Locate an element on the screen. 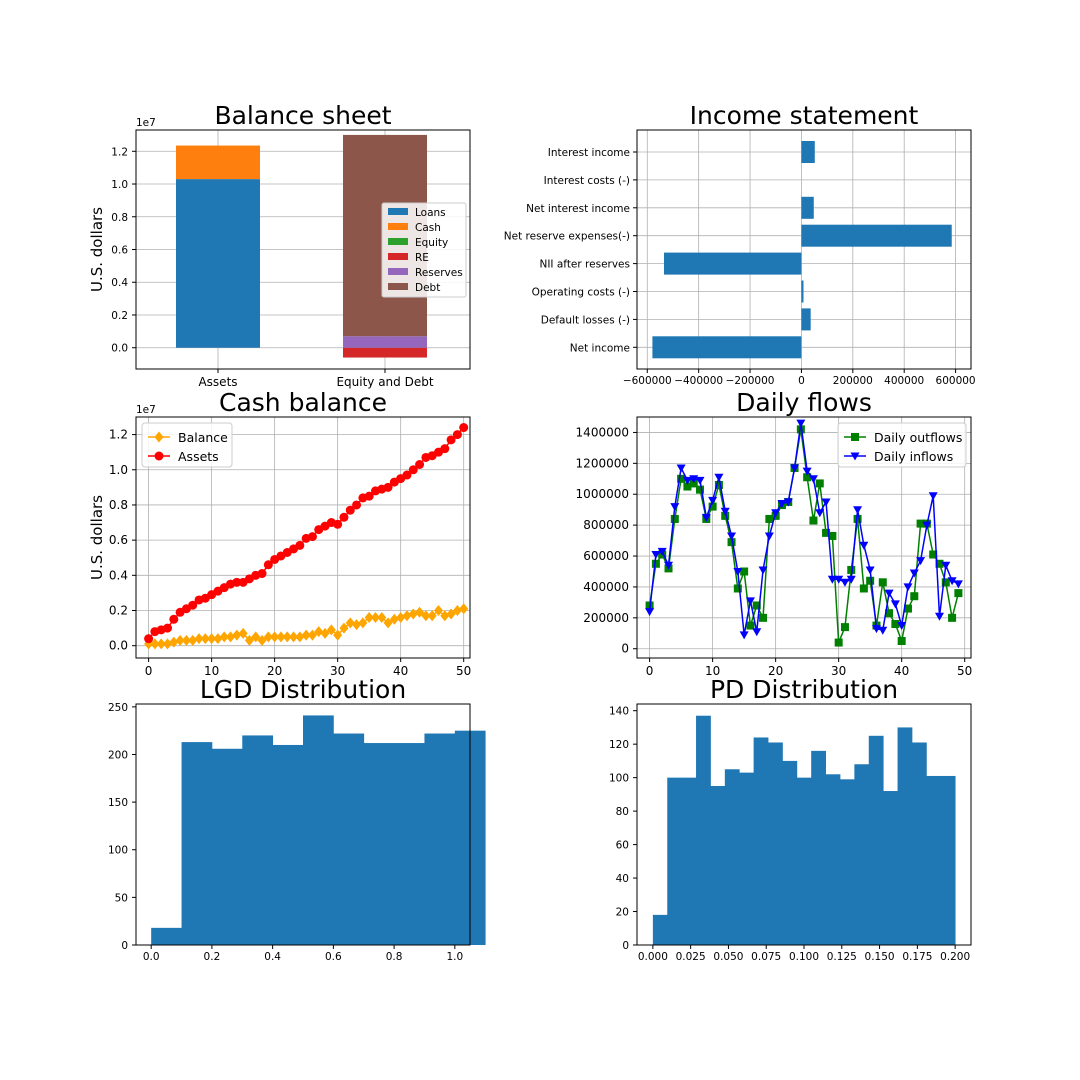 This screenshot has height=1080, width=1080. y-tick-label: 1000000 is located at coordinates (602, 494).